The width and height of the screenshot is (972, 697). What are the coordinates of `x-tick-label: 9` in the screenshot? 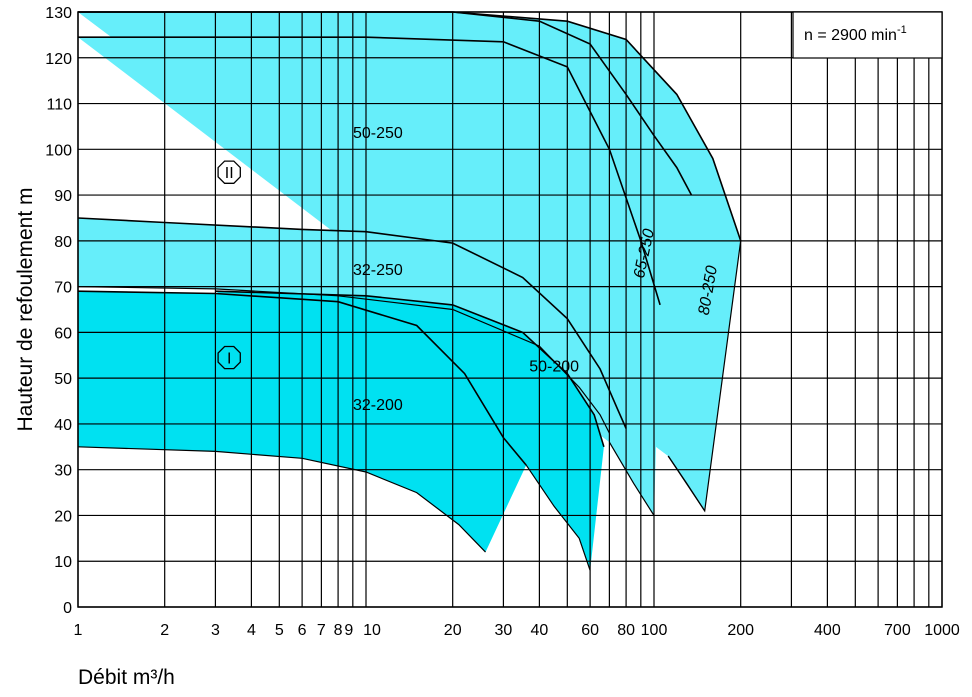 It's located at (348, 630).